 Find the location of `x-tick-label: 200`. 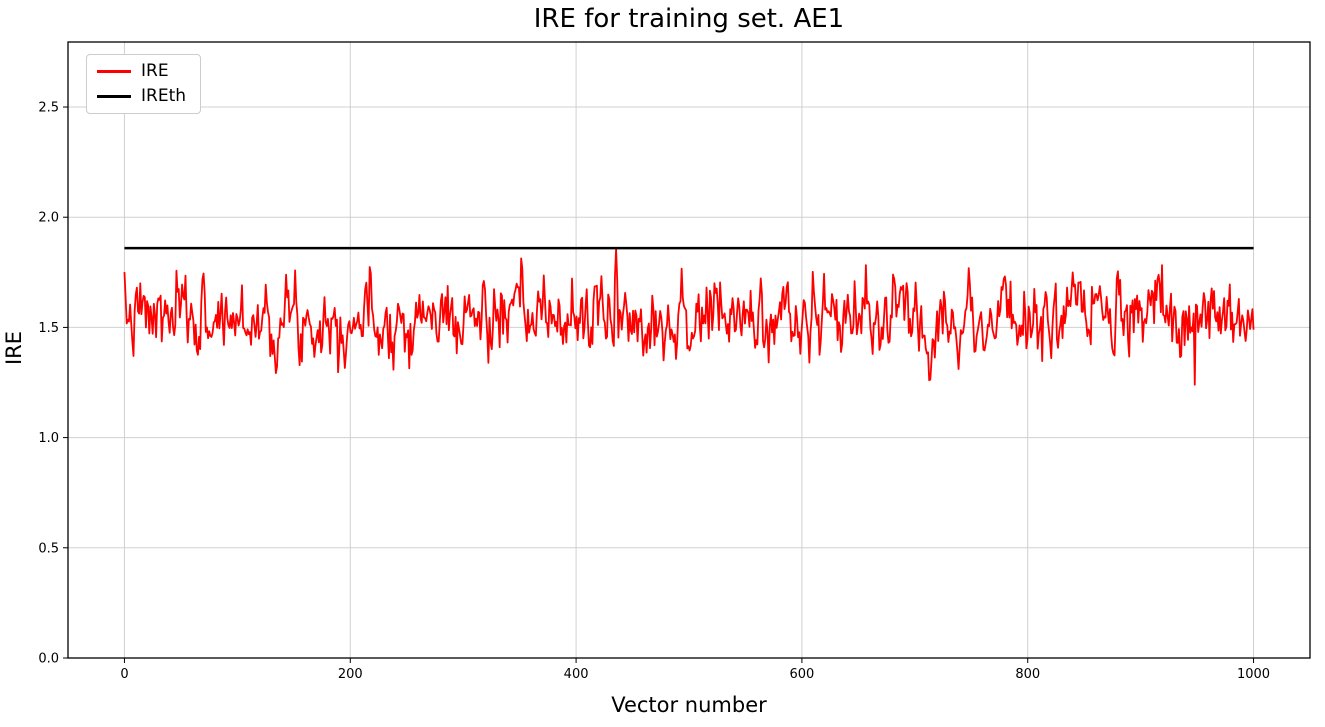

x-tick-label: 200 is located at coordinates (350, 674).